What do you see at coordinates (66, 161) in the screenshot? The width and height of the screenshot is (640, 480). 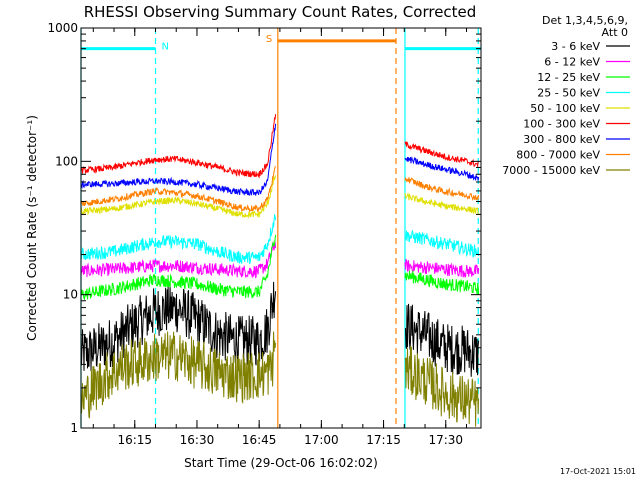 I see `y-tick-label-2: 100` at bounding box center [66, 161].